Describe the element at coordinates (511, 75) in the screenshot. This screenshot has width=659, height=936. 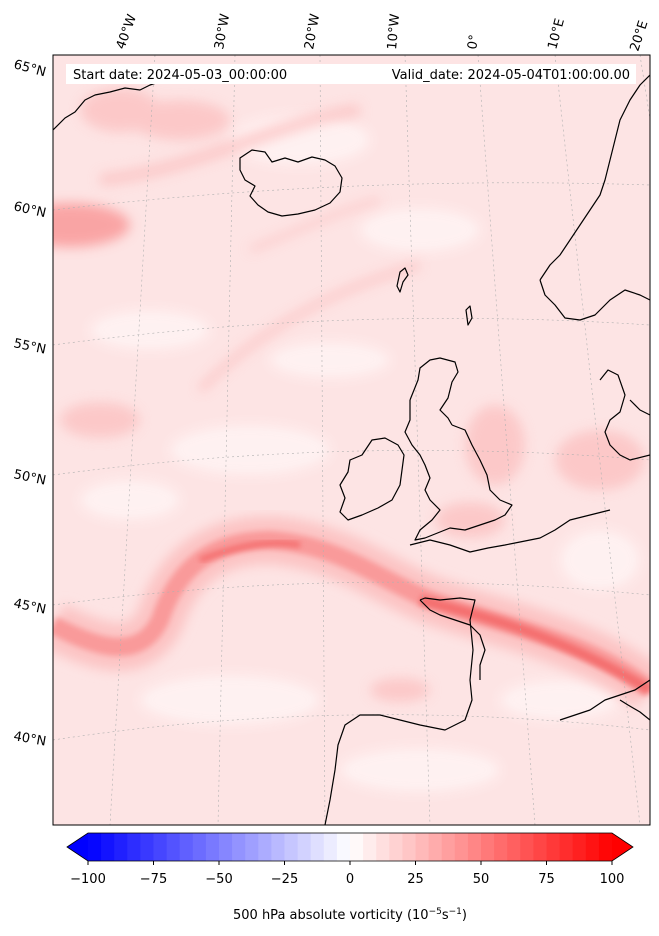
I see `valid-date-label: Valid_date: 2024-05-04T01:00:00.00` at that location.